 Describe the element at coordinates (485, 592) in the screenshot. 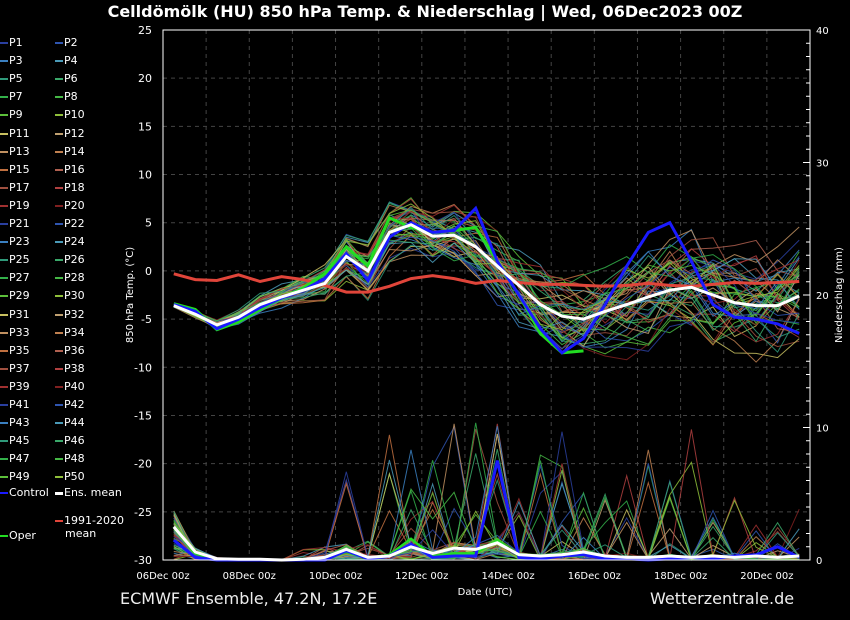

I see `x-axis-label: Date (UTC)` at that location.